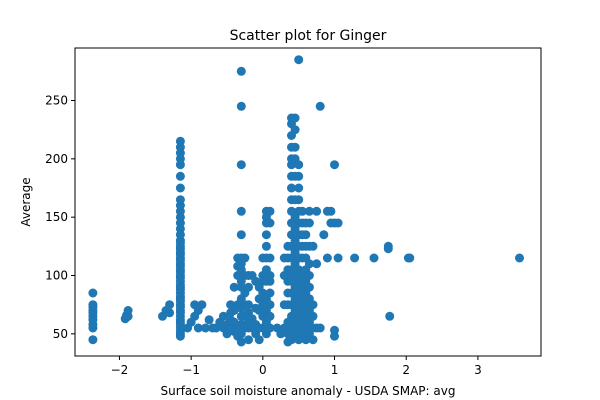 The height and width of the screenshot is (400, 600). What do you see at coordinates (191, 370) in the screenshot?
I see `x-tick-label: −1` at bounding box center [191, 370].